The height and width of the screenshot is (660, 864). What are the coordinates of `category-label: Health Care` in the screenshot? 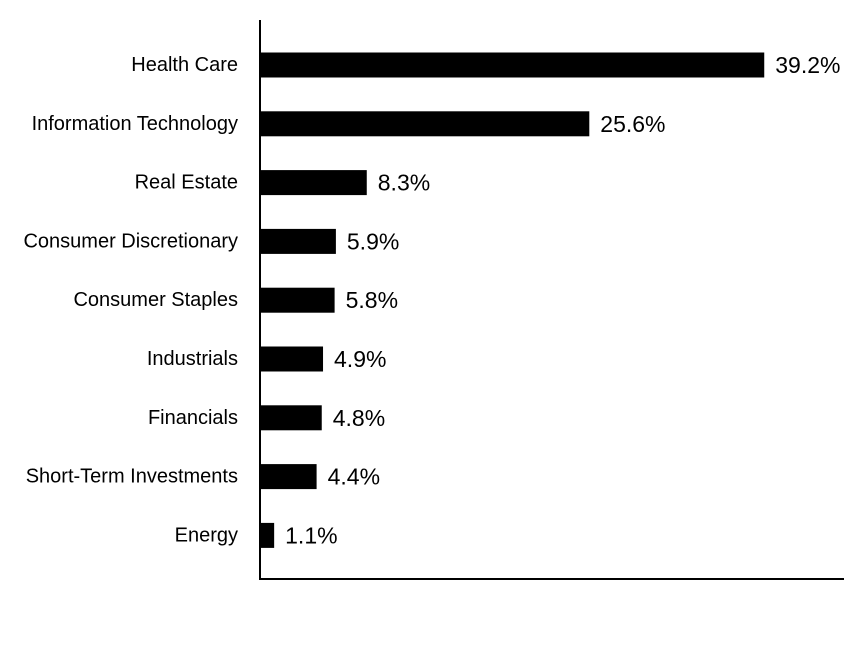 It's located at (184, 65).